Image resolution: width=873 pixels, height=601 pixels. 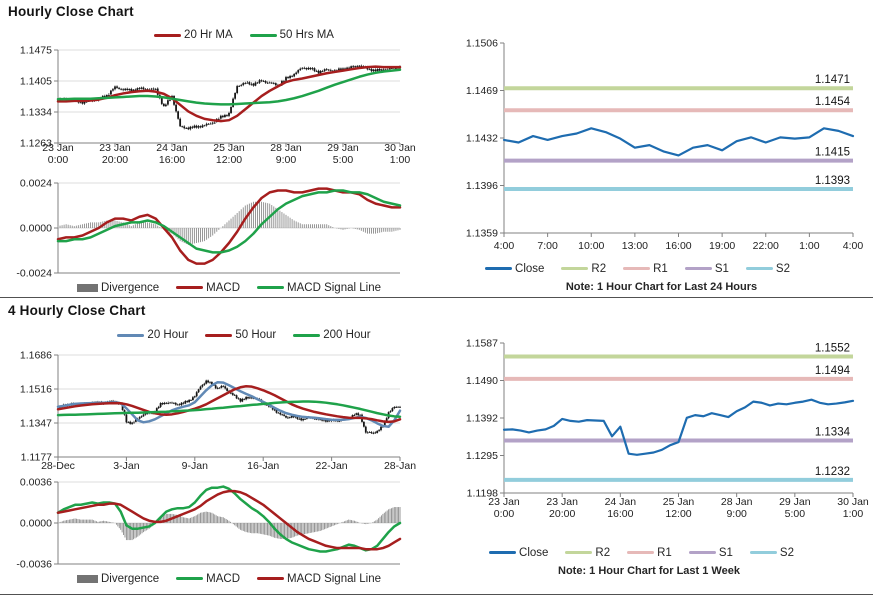 I want to click on legend-item-r1: R1, so click(x=645, y=269).